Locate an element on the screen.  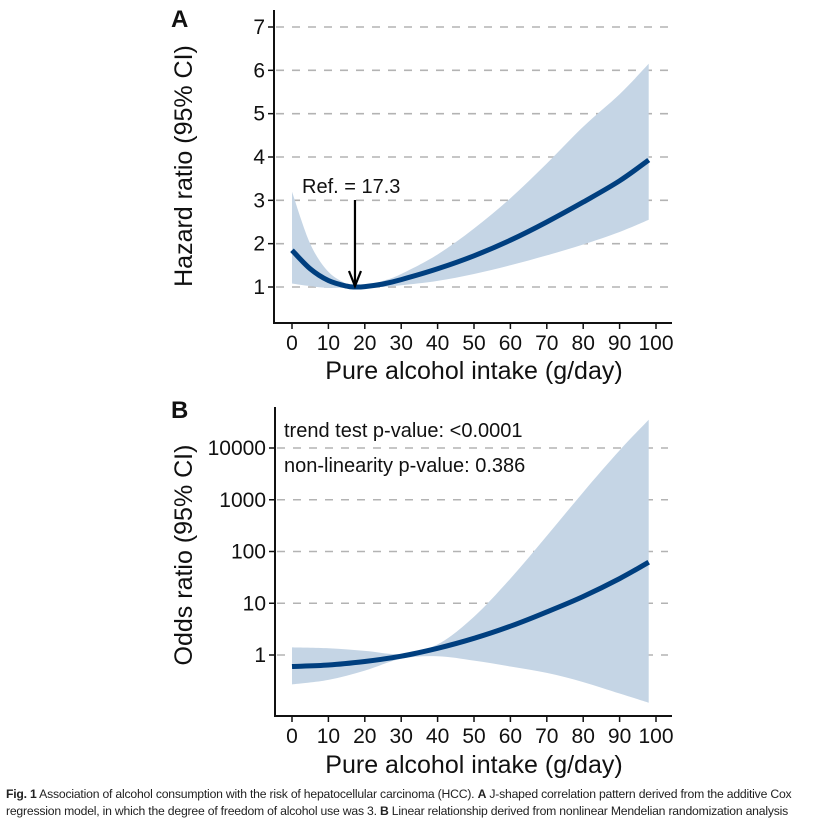
y-tick-label: 10 is located at coordinates (254, 603).